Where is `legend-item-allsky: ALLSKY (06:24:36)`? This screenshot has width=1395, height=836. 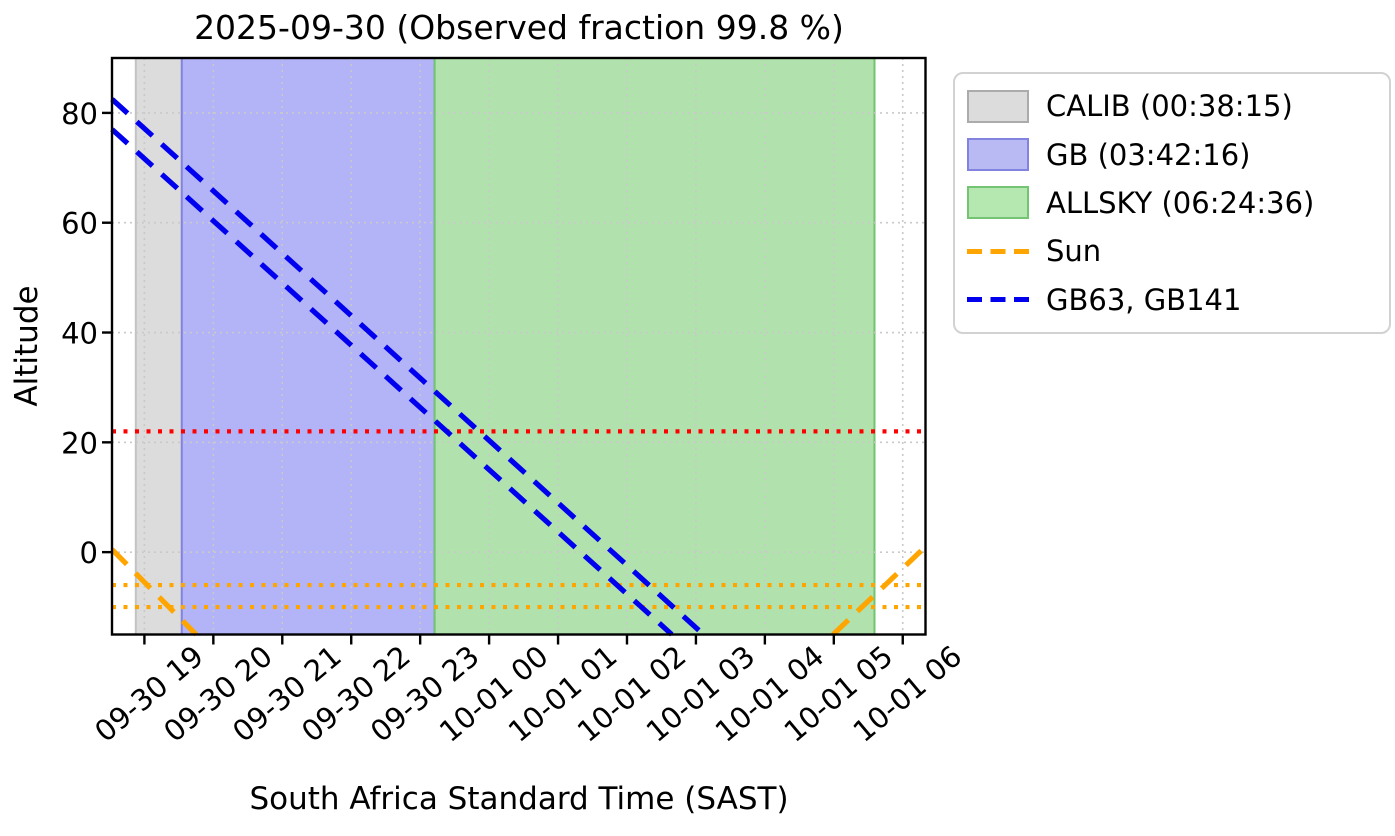
legend-item-allsky: ALLSKY (06:24:36) is located at coordinates (1173, 203).